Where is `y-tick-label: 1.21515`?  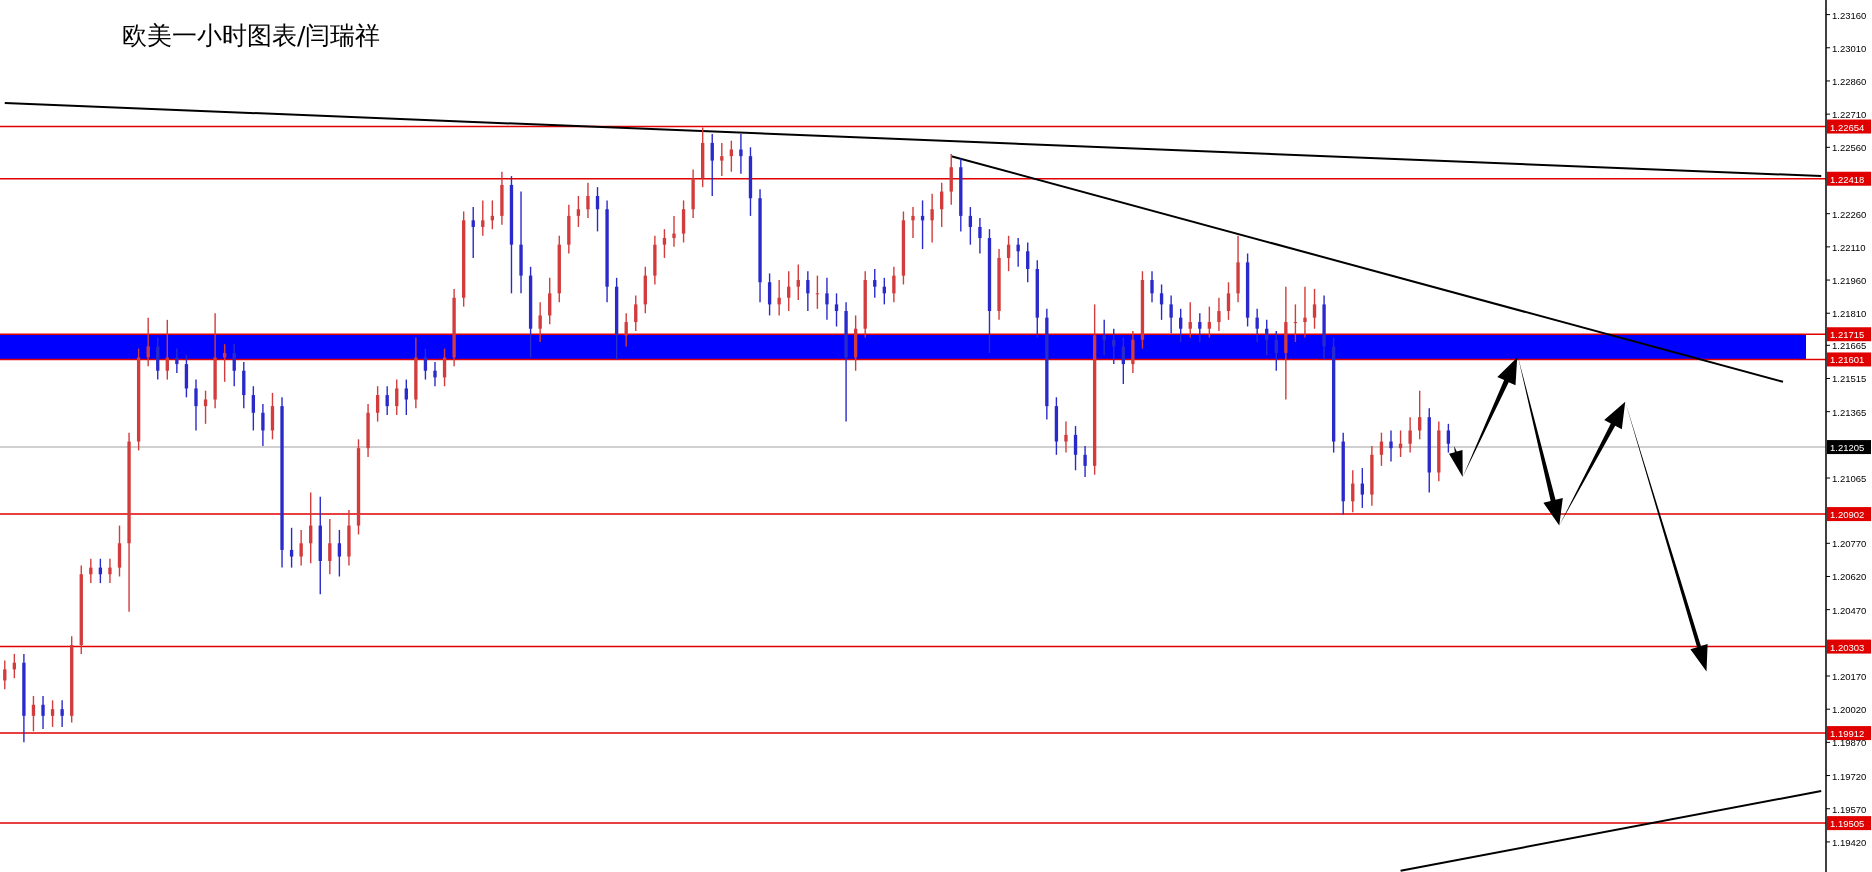 y-tick-label: 1.21515 is located at coordinates (1849, 379).